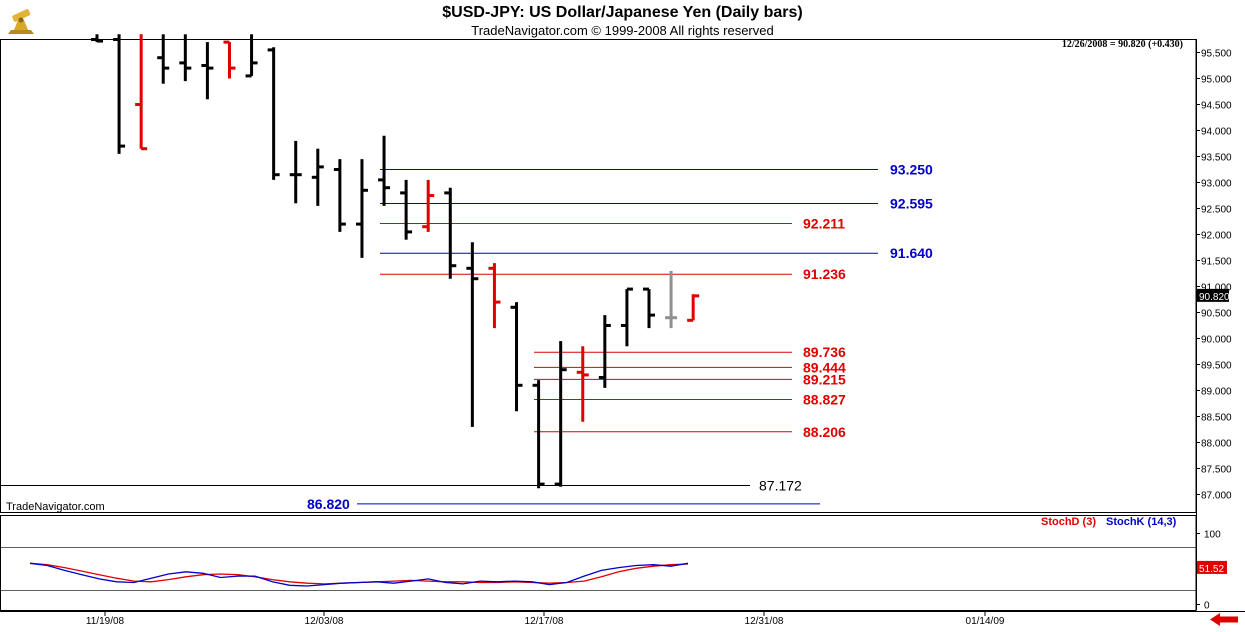  I want to click on level-label: 88.827, so click(824, 399).